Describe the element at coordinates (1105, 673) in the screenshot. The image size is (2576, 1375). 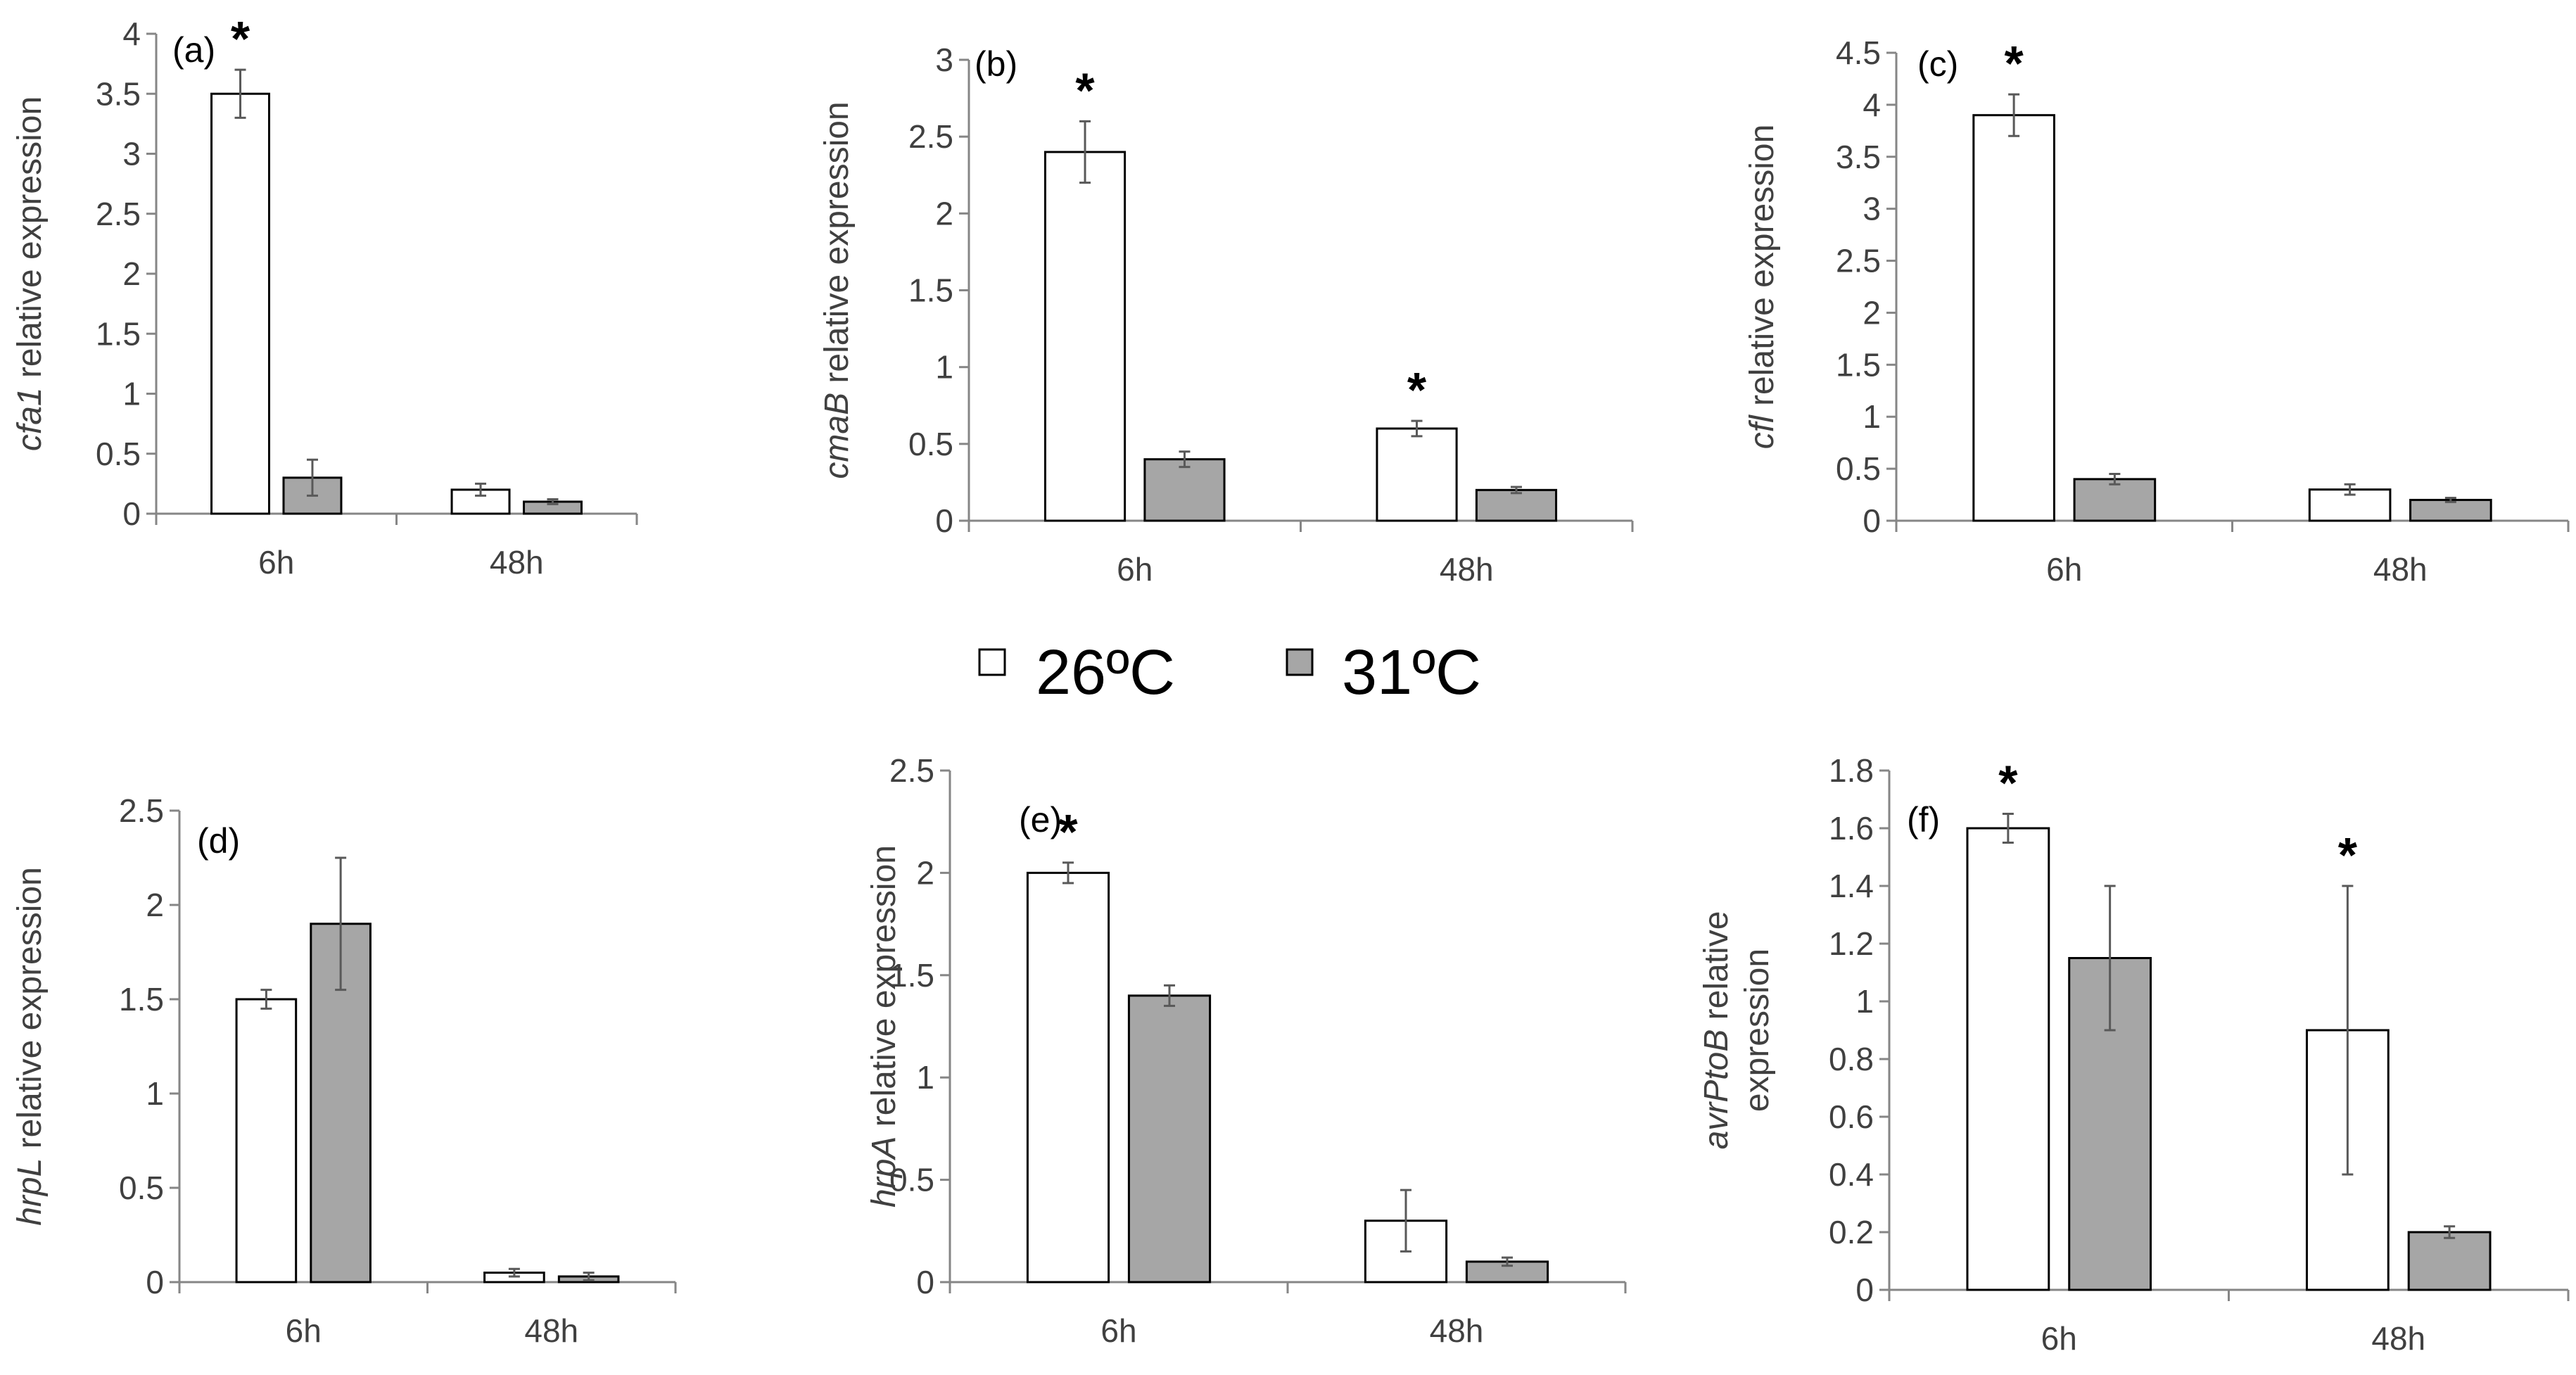
I see `legend-label-26: 26ºC` at that location.